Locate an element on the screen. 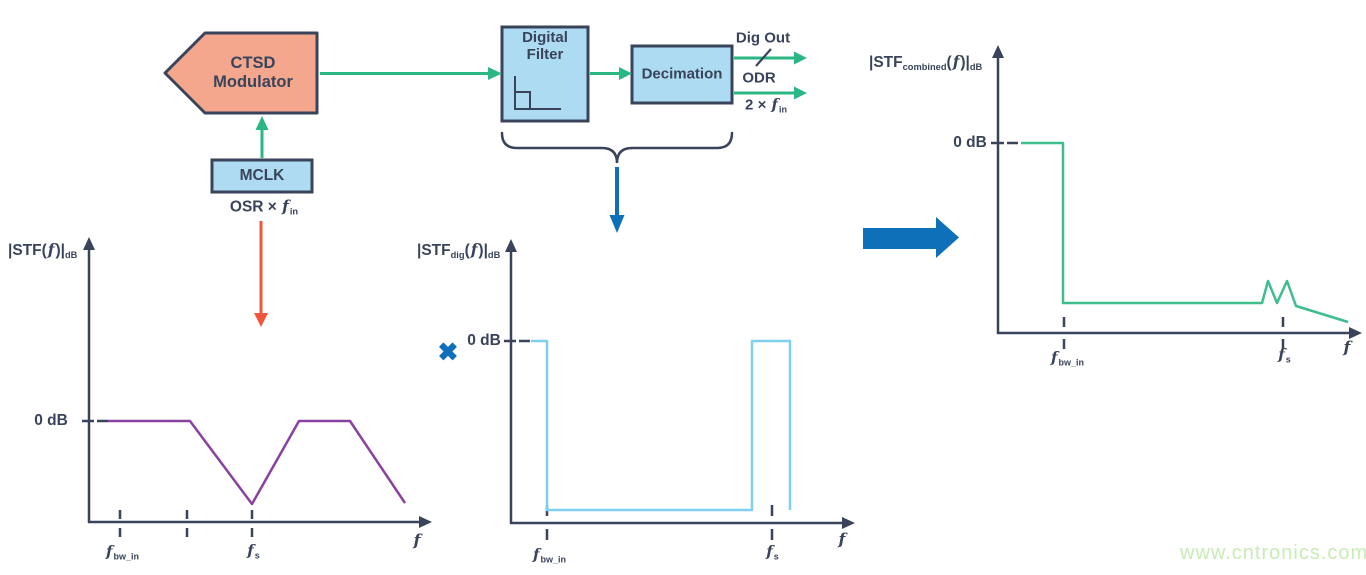  filter-icon-response is located at coordinates (523, 100).